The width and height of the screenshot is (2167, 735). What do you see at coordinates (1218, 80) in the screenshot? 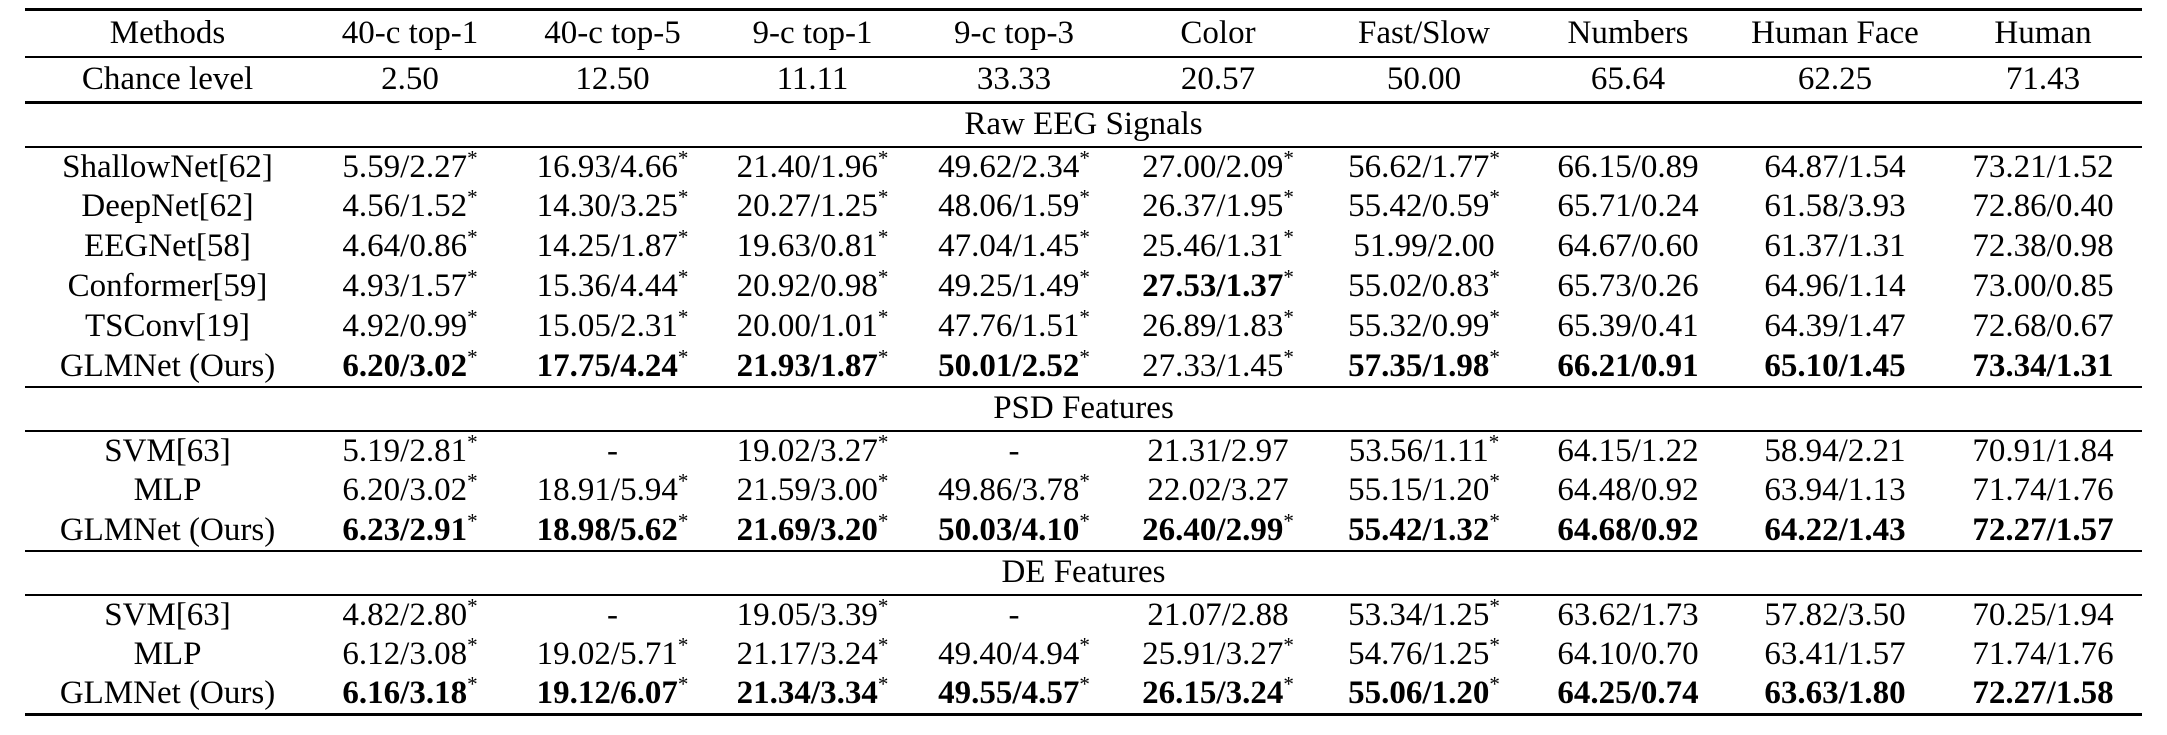
I see `chance-level-value: 20.57` at bounding box center [1218, 80].